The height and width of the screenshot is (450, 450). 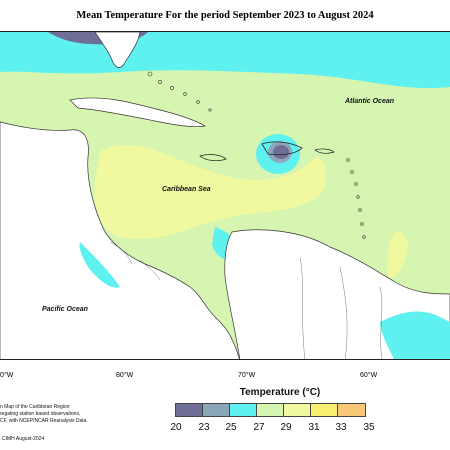 What do you see at coordinates (179, 91) in the screenshot?
I see `bahamas-islands` at bounding box center [179, 91].